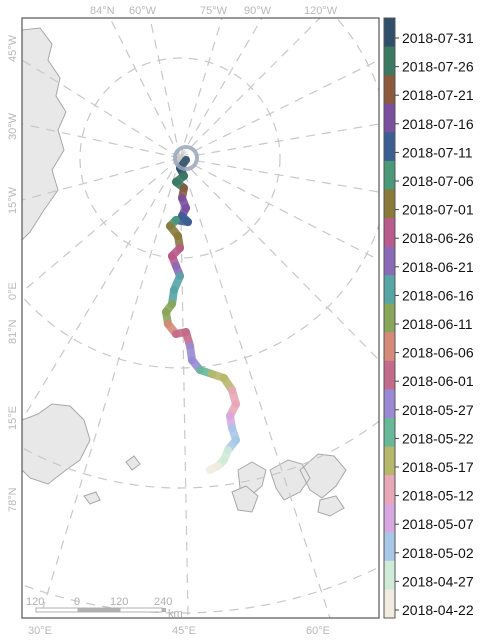 The height and width of the screenshot is (640, 490). I want to click on legend-date-label: 2018-05-17, so click(438, 467).